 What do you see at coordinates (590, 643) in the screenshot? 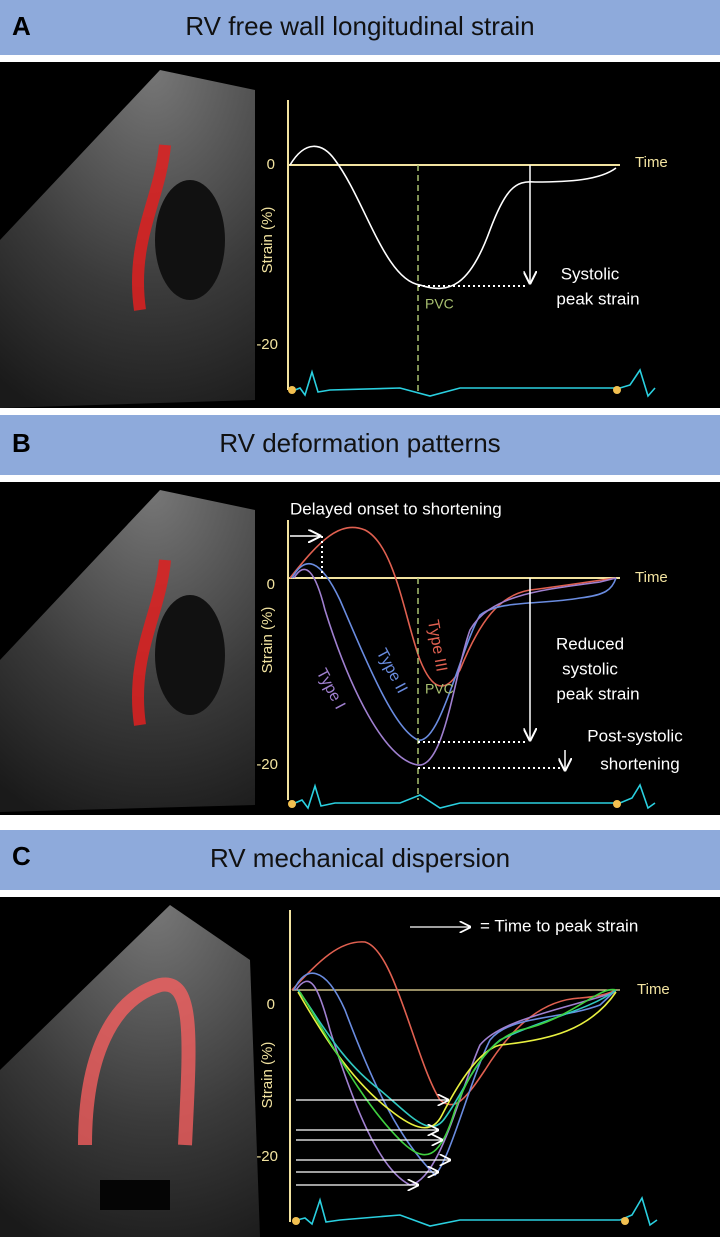
I see `label: Reduced` at bounding box center [590, 643].